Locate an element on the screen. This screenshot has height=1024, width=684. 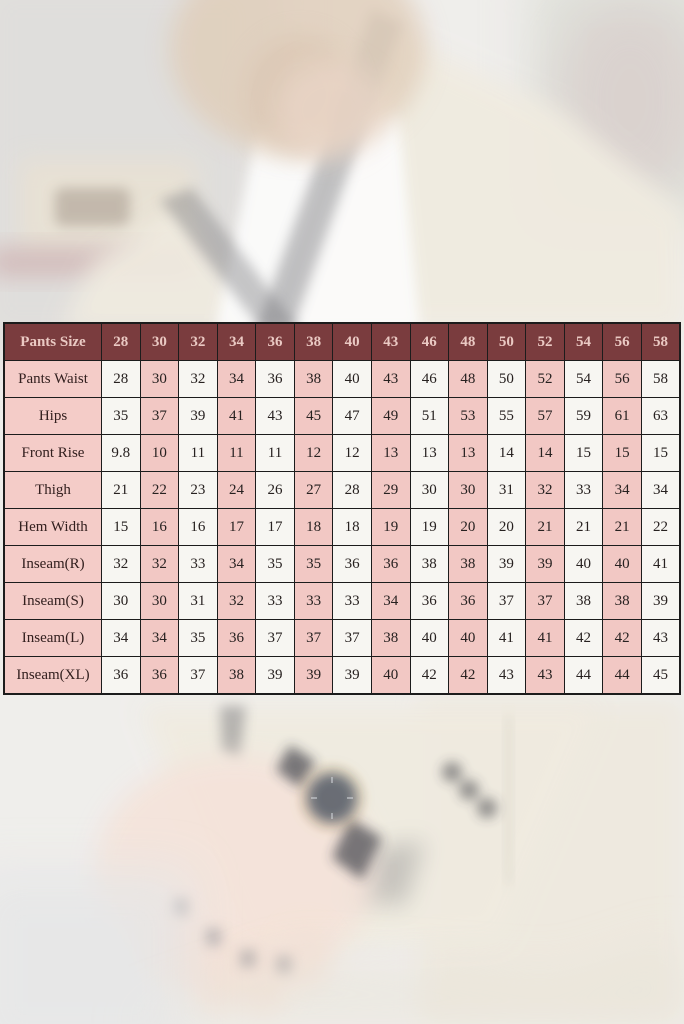
table-row: Hips 35 37 39 41 43 45 47 49 51 53 55 57 59 61 63 is located at coordinates (342, 416).